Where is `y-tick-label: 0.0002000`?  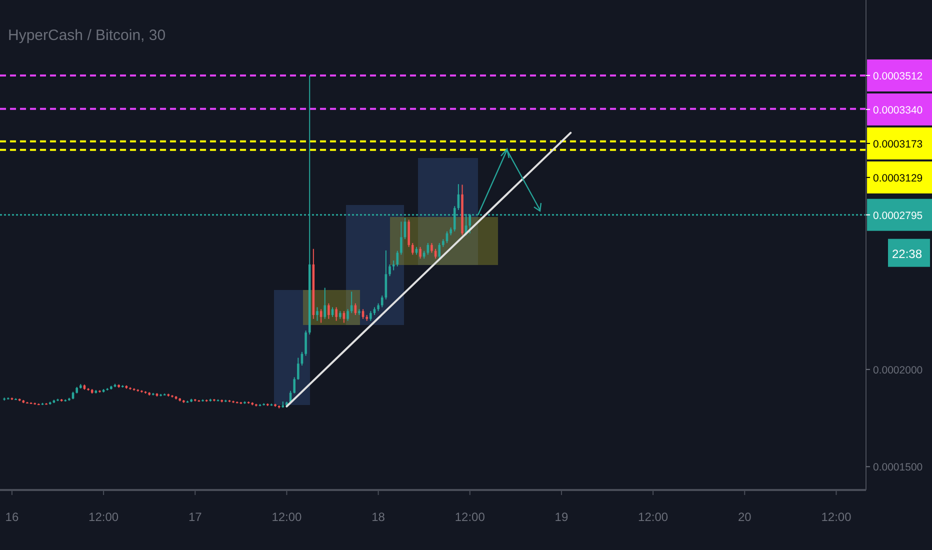 y-tick-label: 0.0002000 is located at coordinates (898, 370).